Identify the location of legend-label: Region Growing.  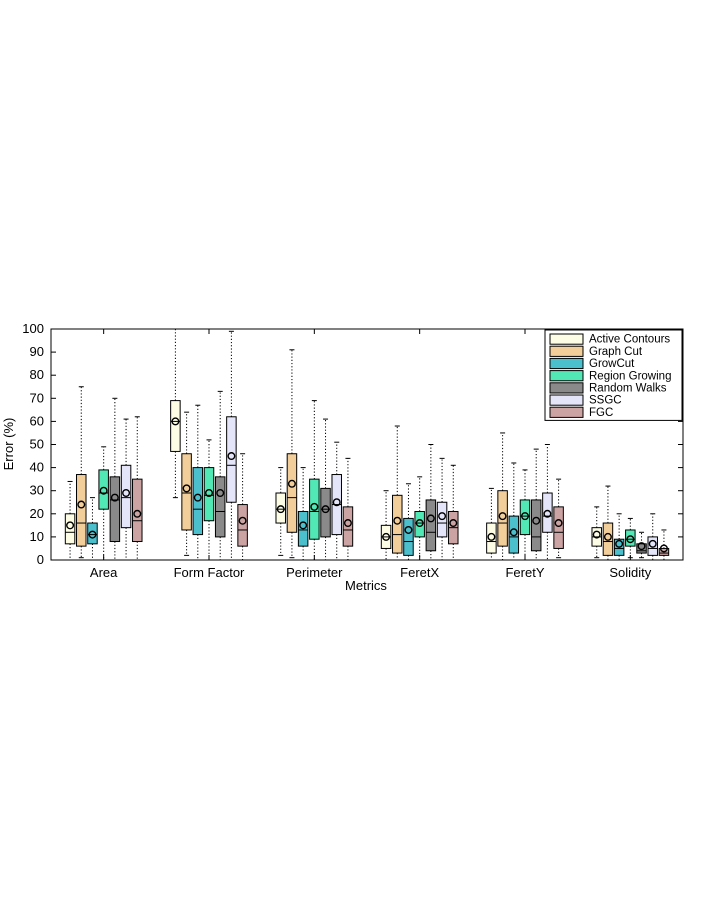
(630, 376).